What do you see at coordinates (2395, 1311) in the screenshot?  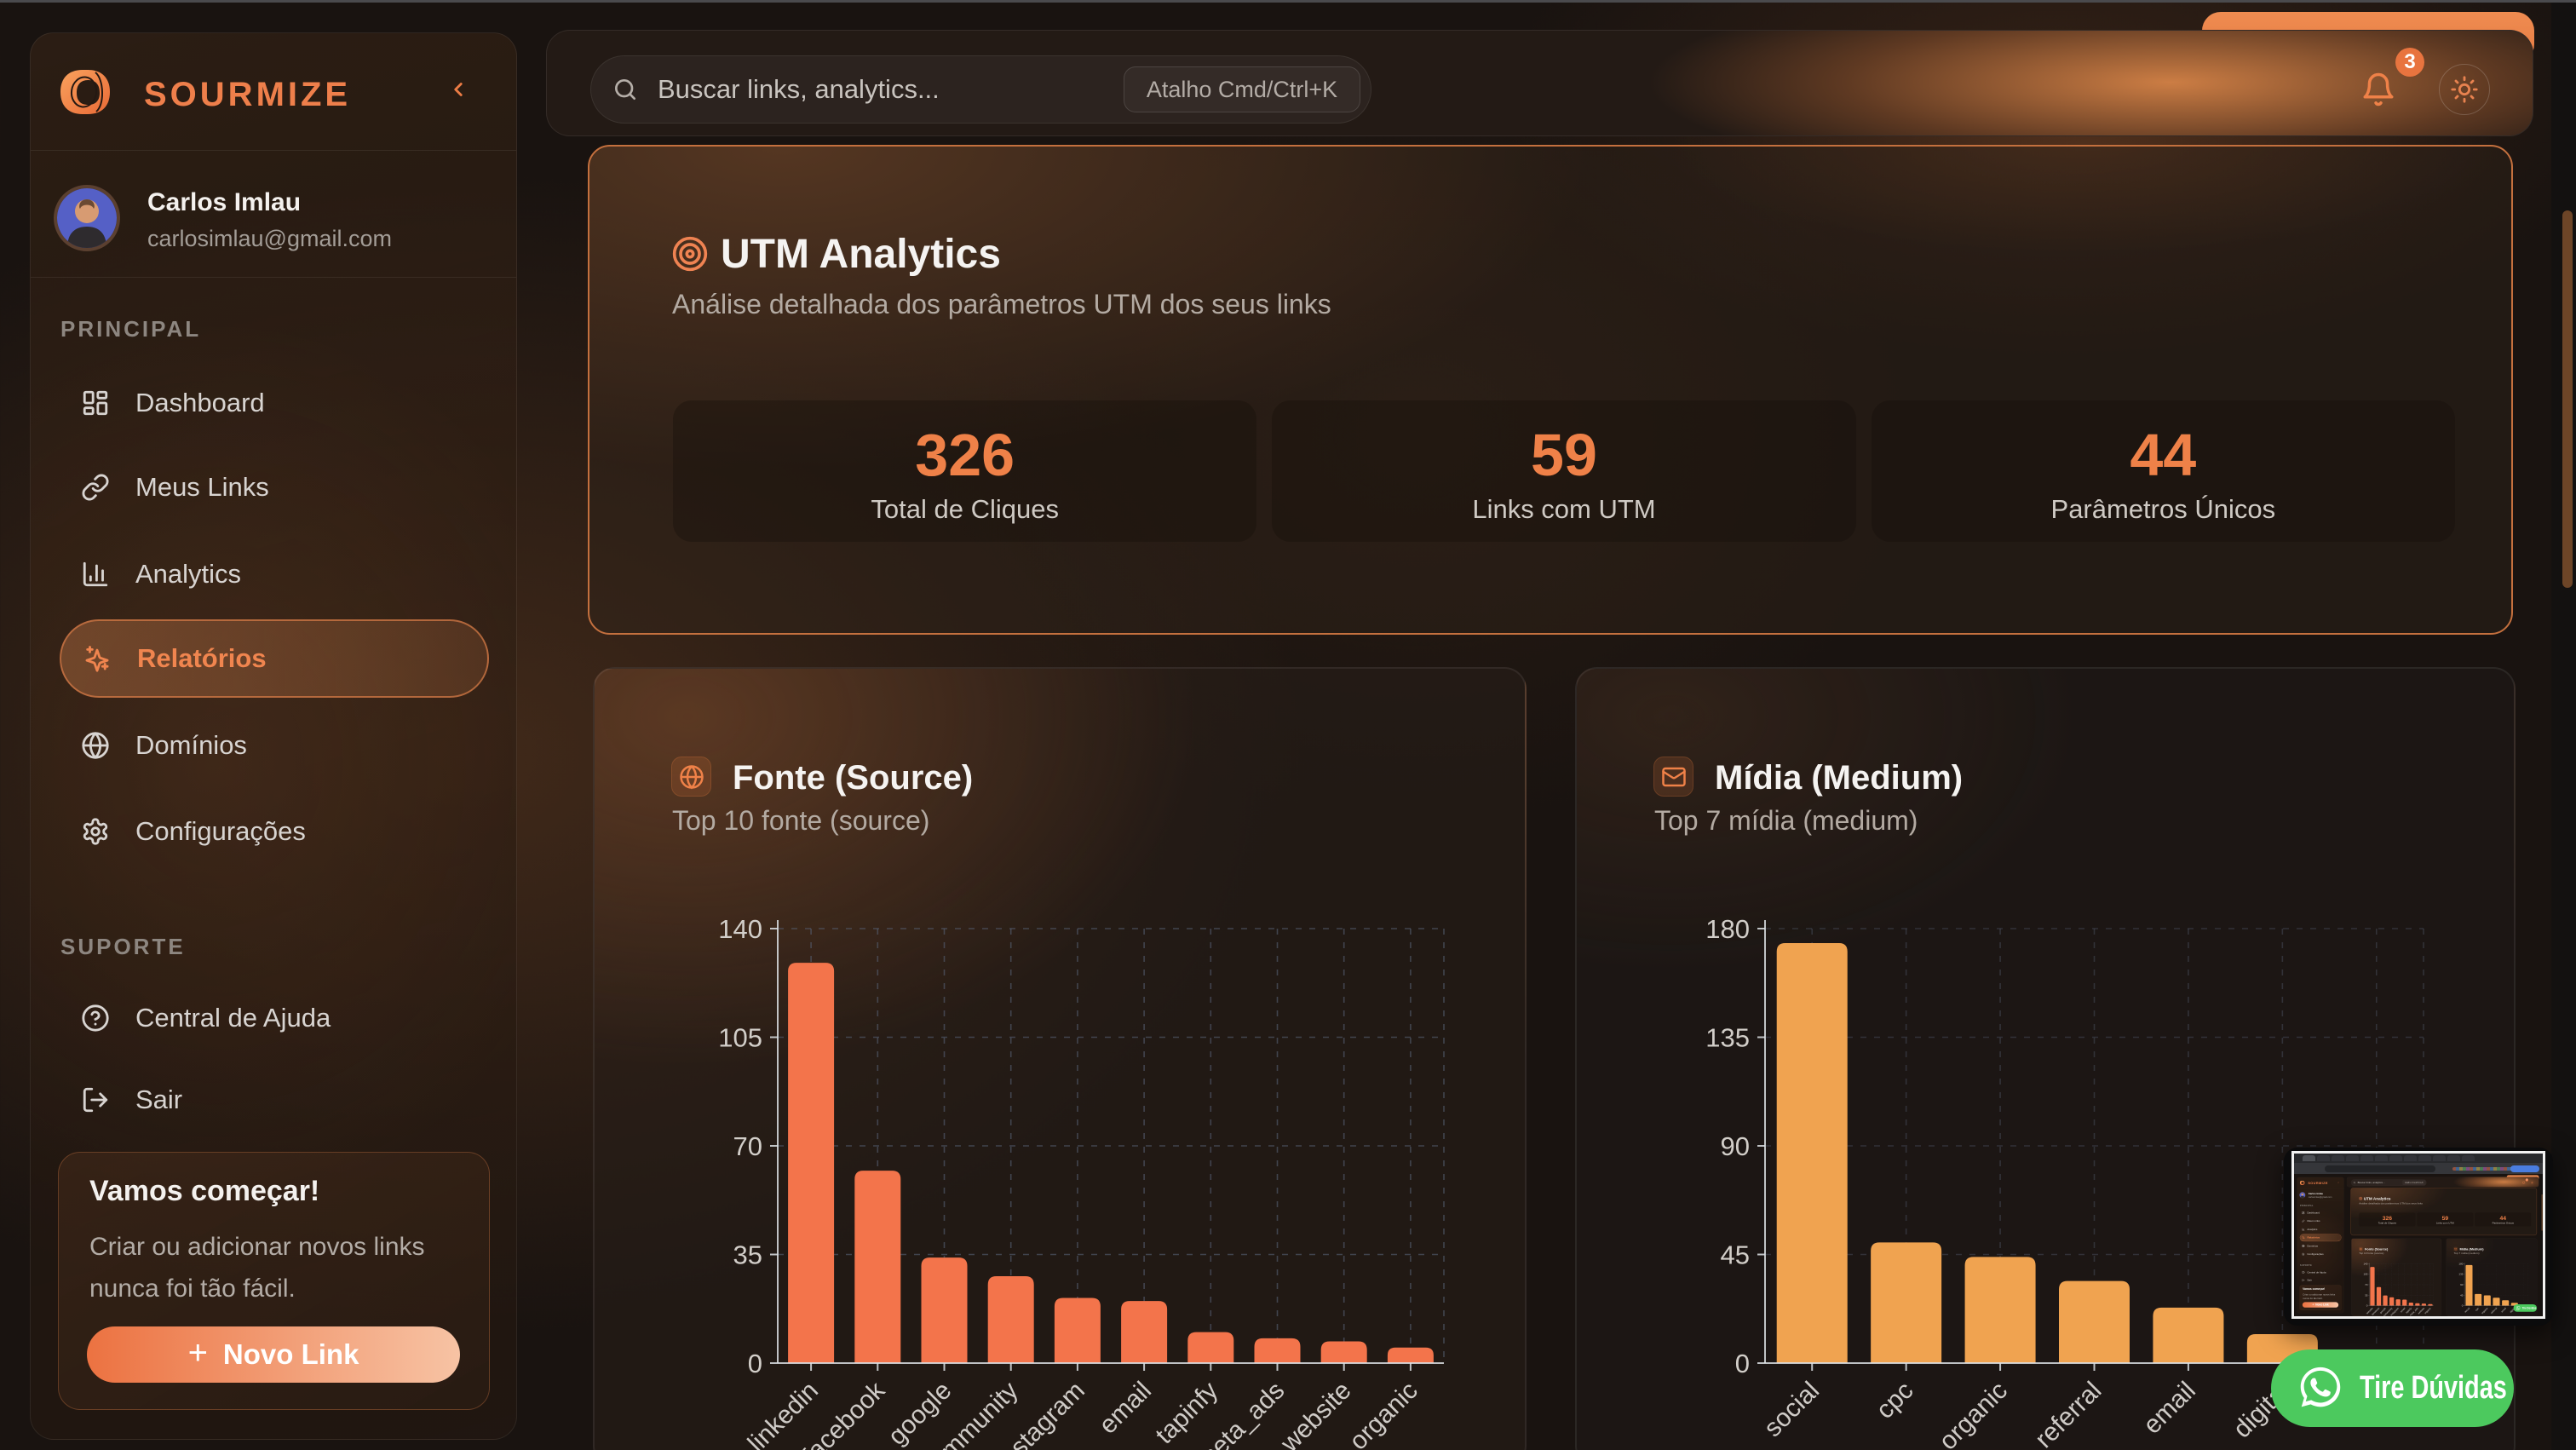 I see `svg-text: instagram` at bounding box center [2395, 1311].